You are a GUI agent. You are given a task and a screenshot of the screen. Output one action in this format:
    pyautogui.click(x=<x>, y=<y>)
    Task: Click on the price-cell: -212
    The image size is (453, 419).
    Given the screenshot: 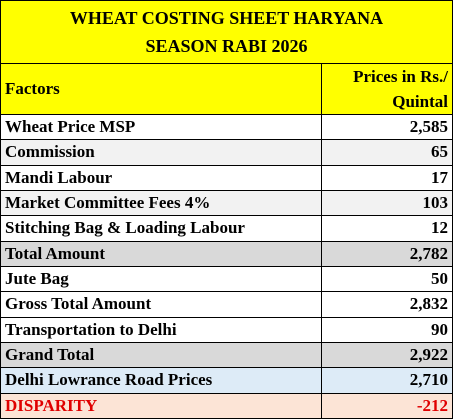 What is the action you would take?
    pyautogui.click(x=387, y=405)
    